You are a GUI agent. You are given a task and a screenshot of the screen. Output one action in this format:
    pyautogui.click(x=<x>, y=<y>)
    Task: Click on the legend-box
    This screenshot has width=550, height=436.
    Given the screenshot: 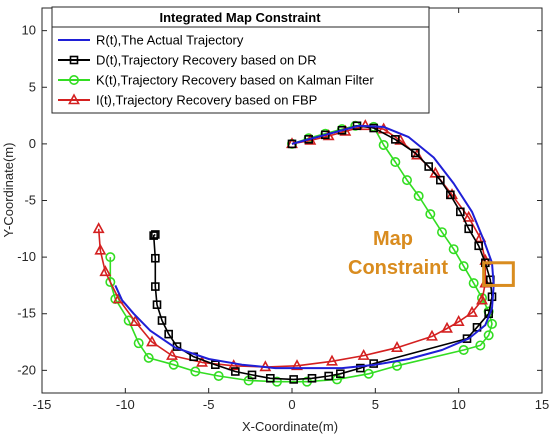 What is the action you would take?
    pyautogui.click(x=240, y=70)
    